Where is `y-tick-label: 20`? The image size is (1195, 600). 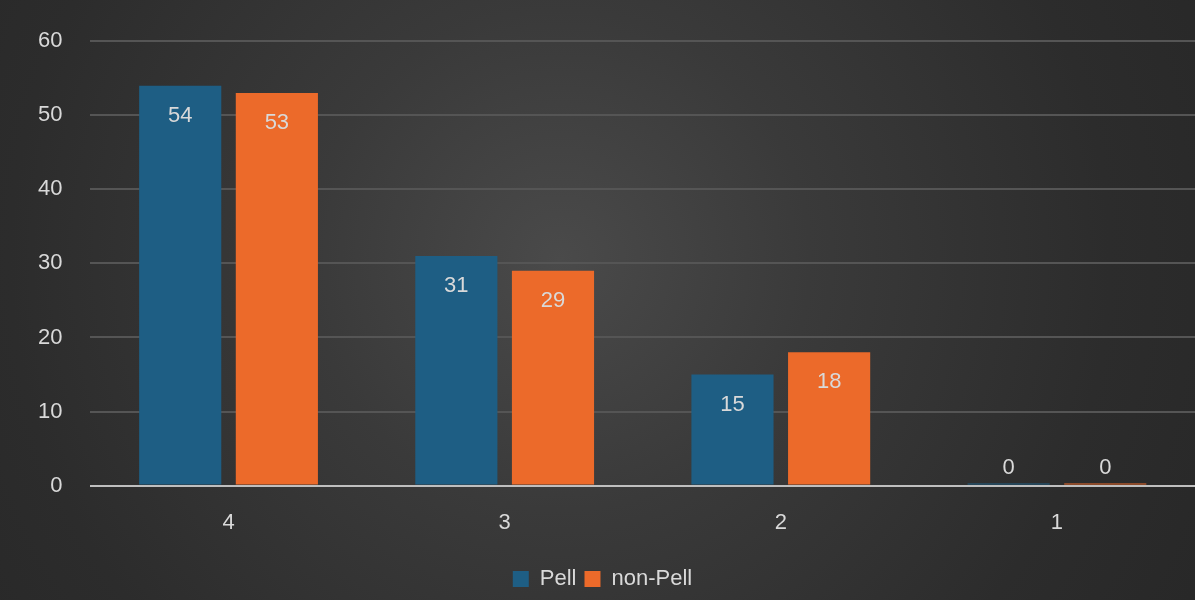 y-tick-label: 20 is located at coordinates (50, 336).